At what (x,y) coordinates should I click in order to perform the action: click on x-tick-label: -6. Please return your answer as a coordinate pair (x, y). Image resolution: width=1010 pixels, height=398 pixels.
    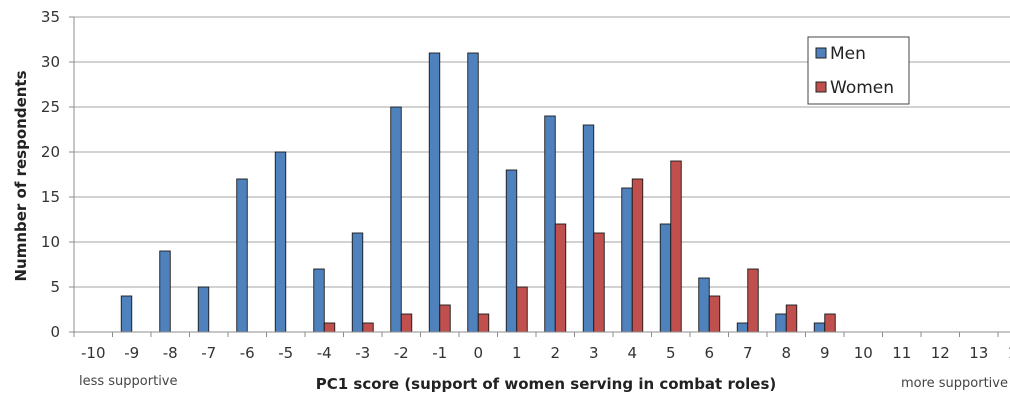
    Looking at the image, I should click on (247, 353).